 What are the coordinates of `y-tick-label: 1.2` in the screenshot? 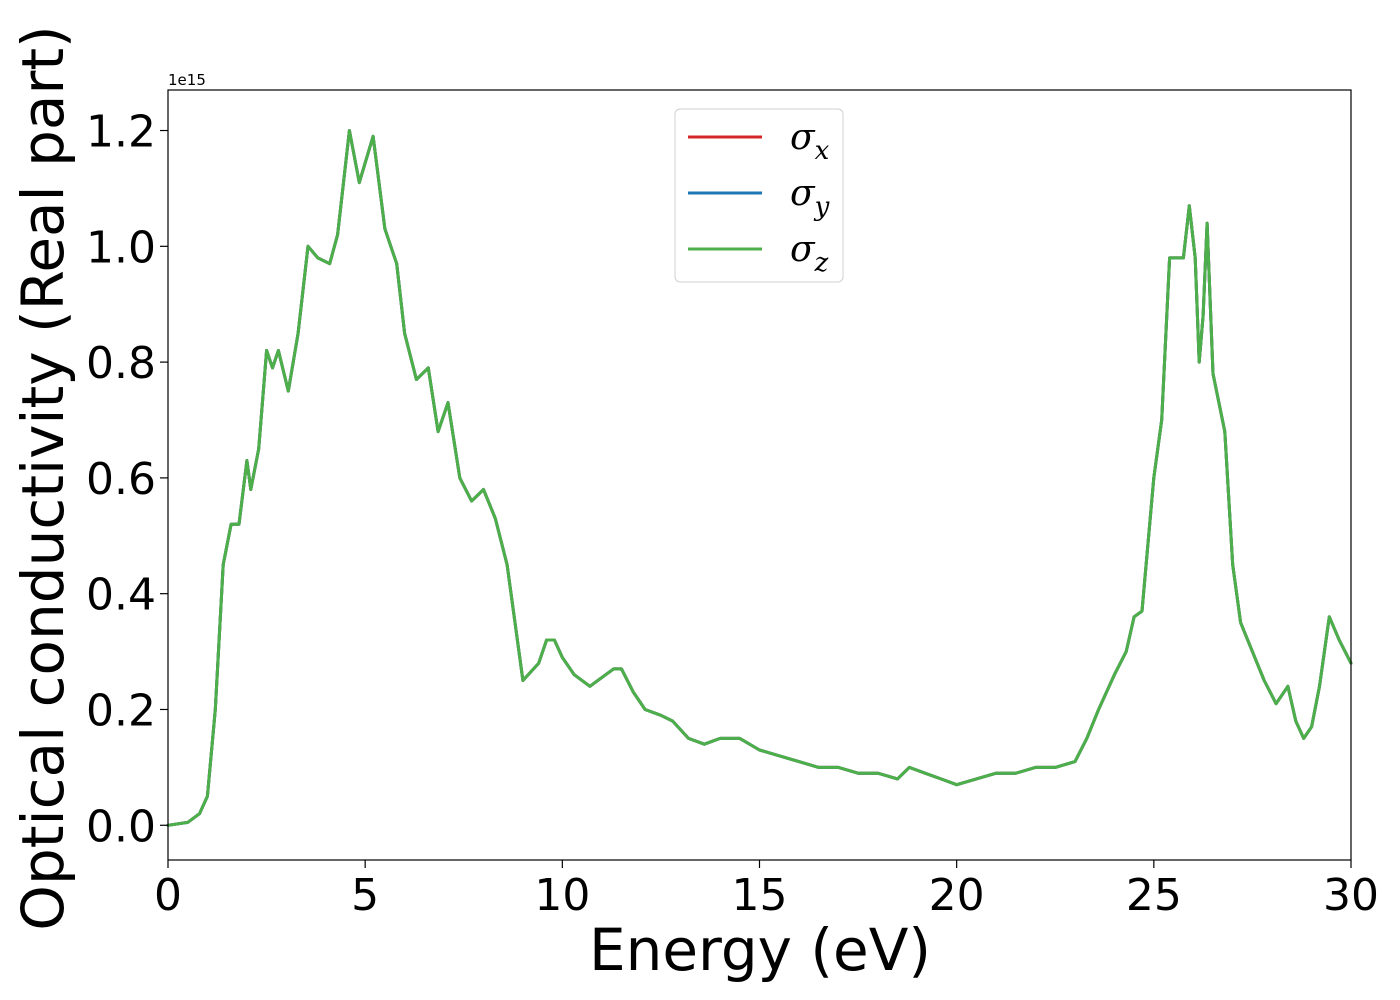 It's located at (121, 132).